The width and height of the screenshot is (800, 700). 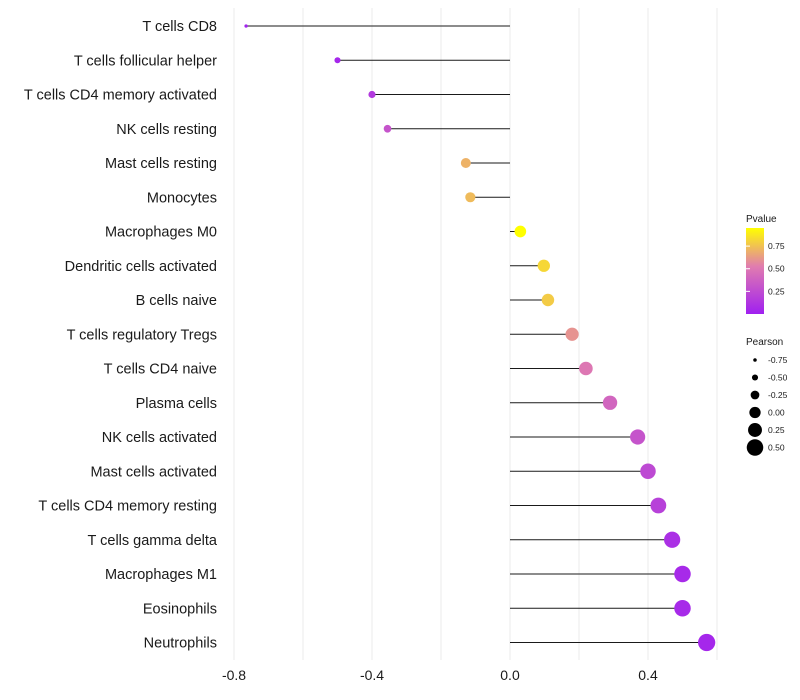 I want to click on pvalue-legend-title: Pvalue, so click(x=761, y=219).